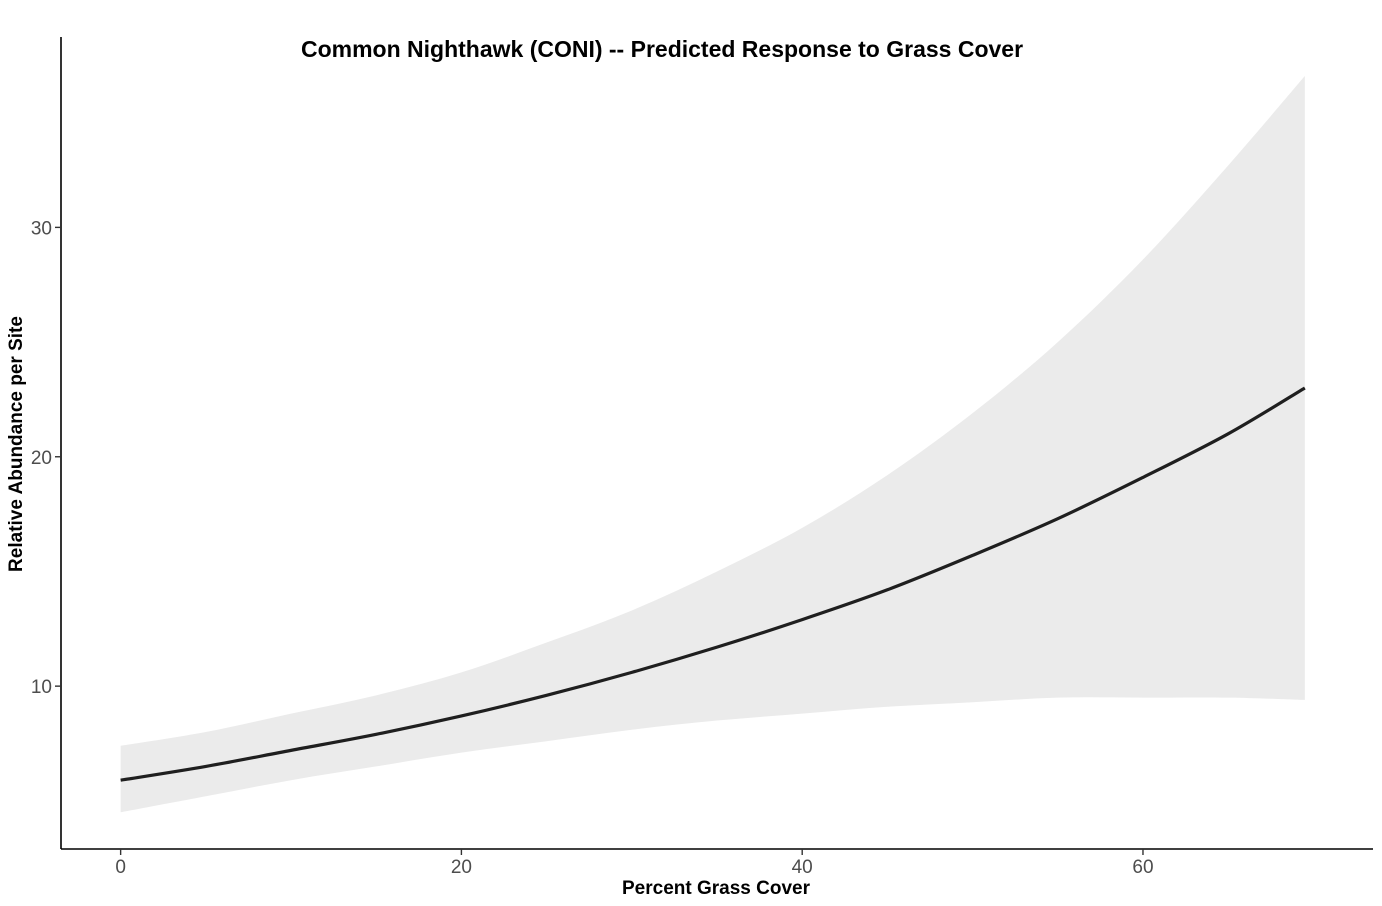 The image size is (1382, 906). I want to click on y-axis-title: Relative Abundance per Site, so click(16, 444).